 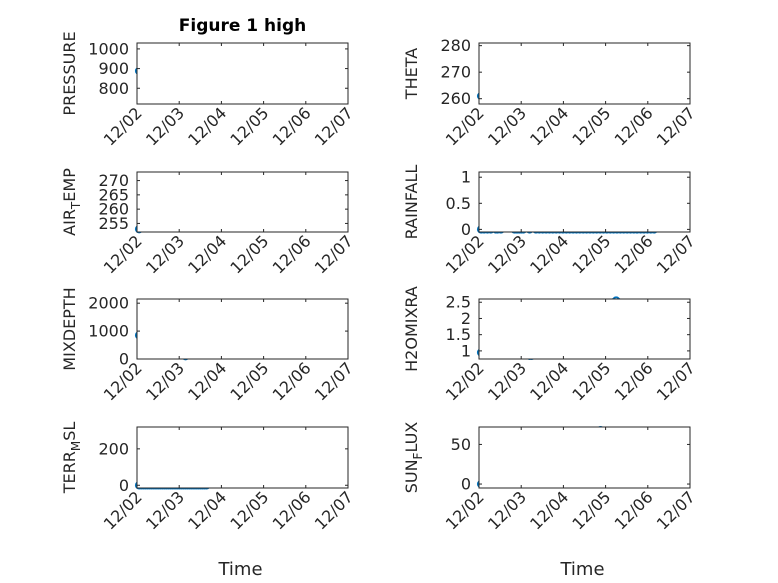 I want to click on y-axis-label: THETA, so click(x=411, y=74).